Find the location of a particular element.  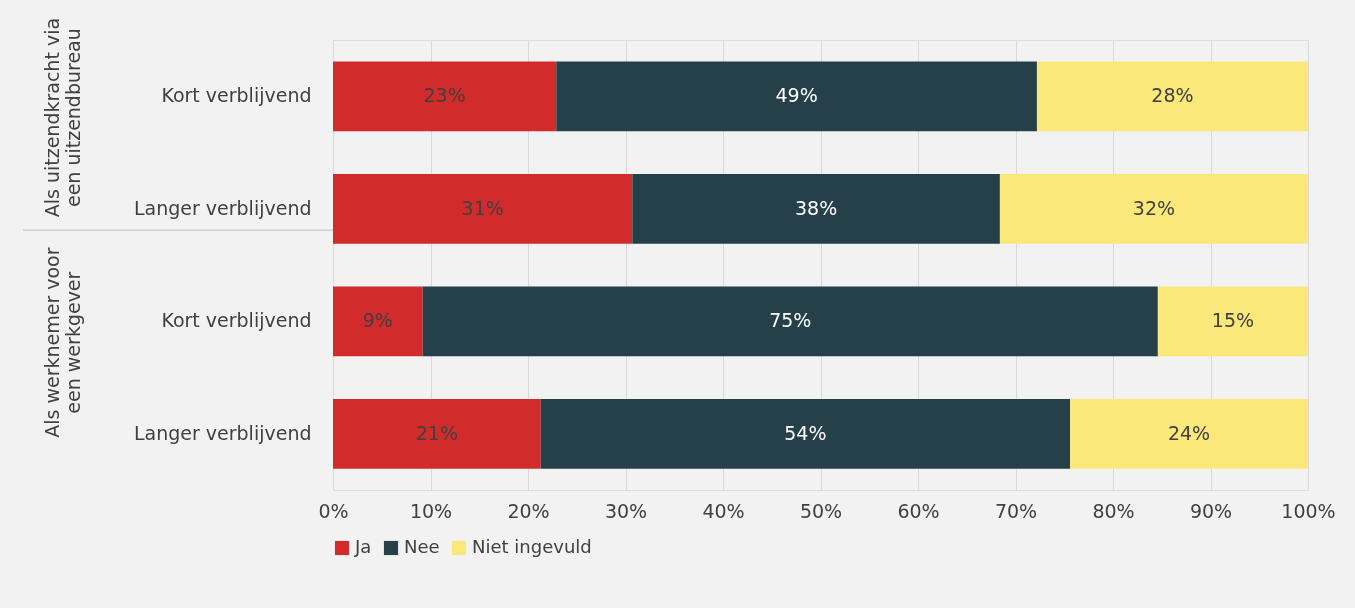

x-tick-label: 70% is located at coordinates (1016, 510).